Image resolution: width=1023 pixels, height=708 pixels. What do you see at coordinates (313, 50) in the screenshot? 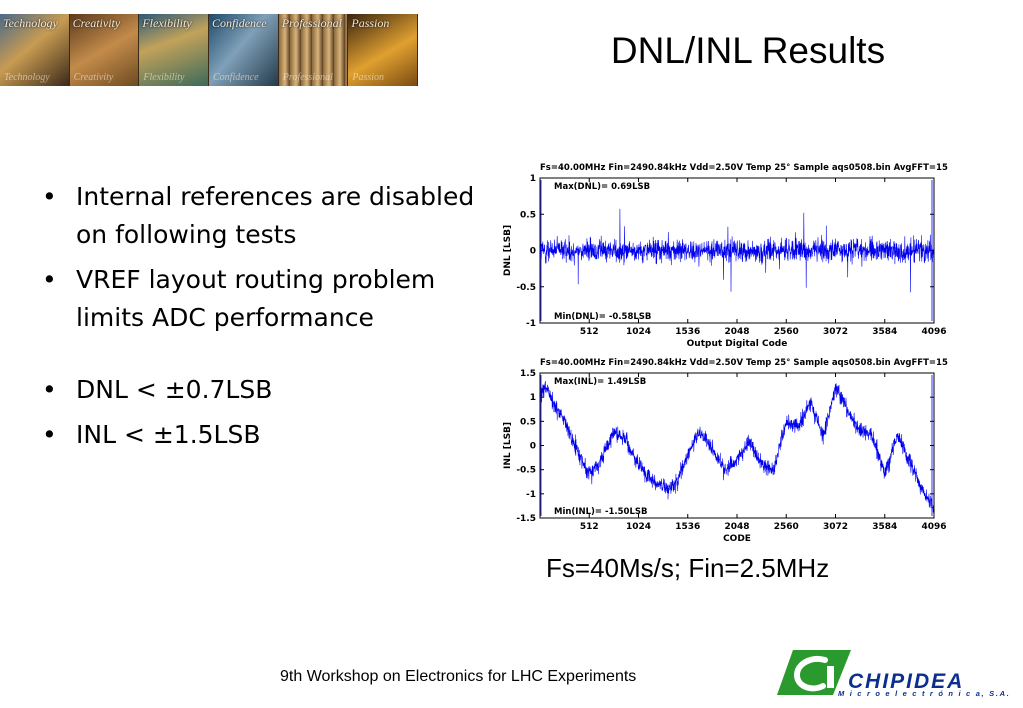
I see `banner-tile-professional: Professional Professional` at bounding box center [313, 50].